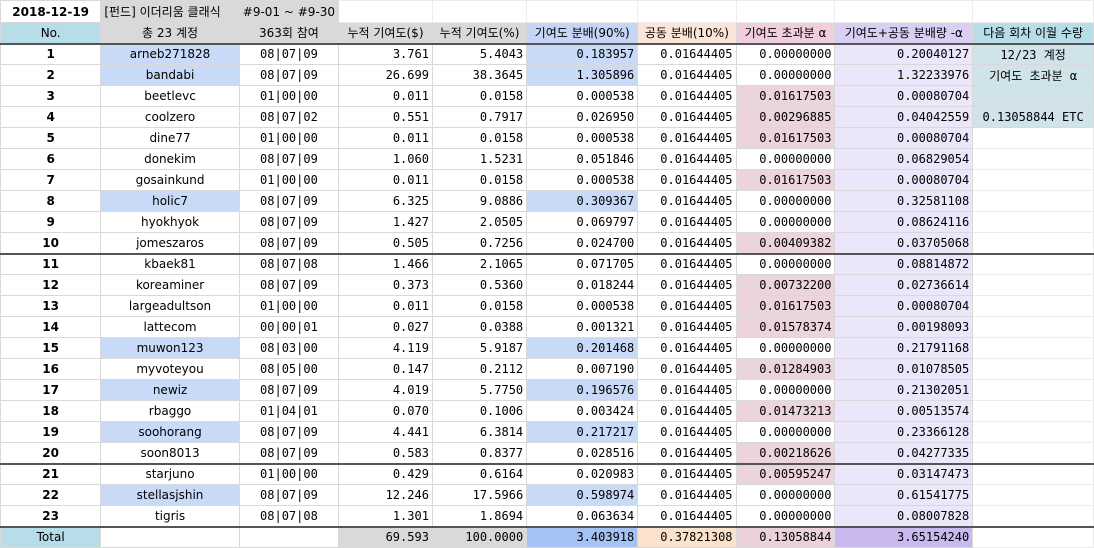 This screenshot has width=1094, height=548. Describe the element at coordinates (785, 33) in the screenshot. I see `header-excess: 기여도 초과분 α` at that location.